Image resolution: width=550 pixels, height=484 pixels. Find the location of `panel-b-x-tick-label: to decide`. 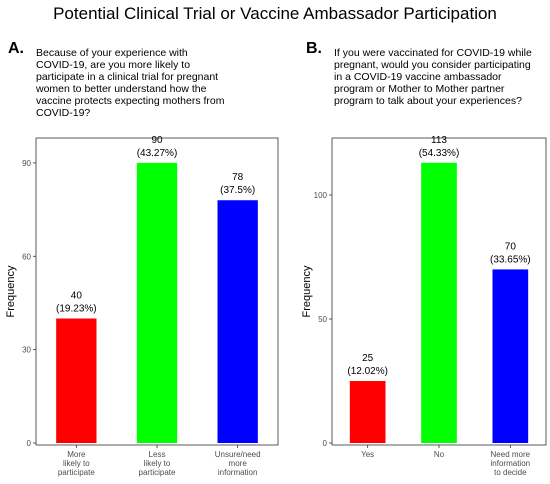

panel-b-x-tick-label: to decide is located at coordinates (510, 472).